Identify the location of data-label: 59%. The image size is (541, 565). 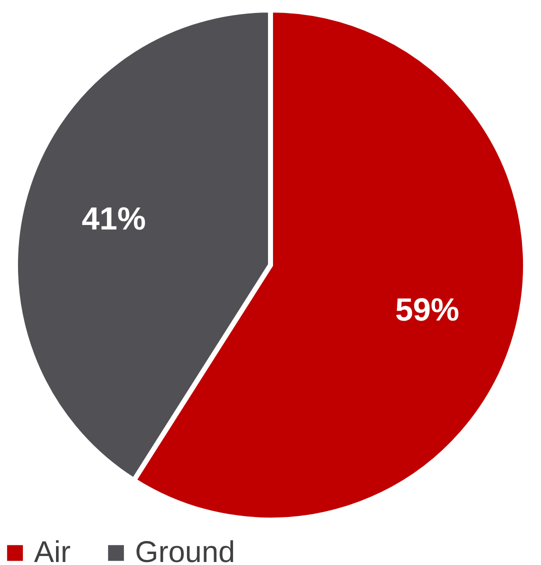
(427, 310).